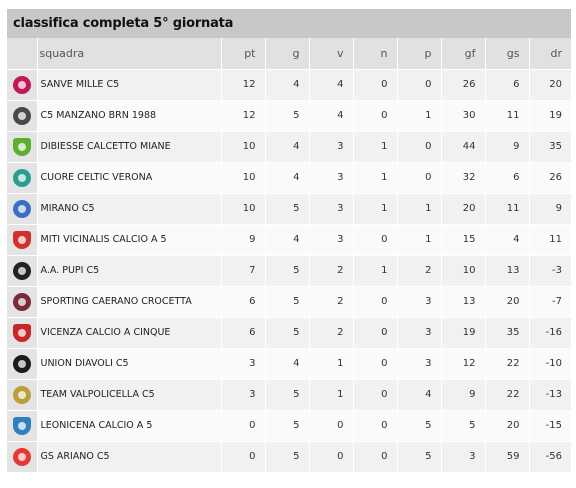  I want to click on table-row: A.A. PUPI C5 7 5 2 1 2 10 13 -3, so click(289, 270).